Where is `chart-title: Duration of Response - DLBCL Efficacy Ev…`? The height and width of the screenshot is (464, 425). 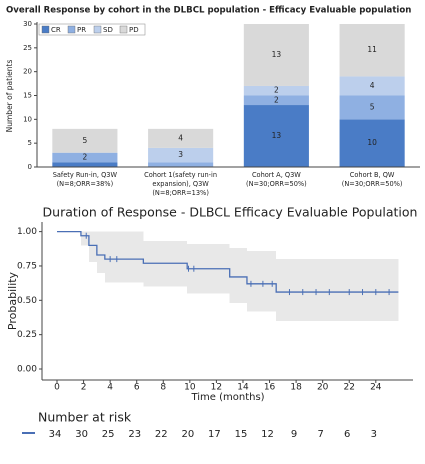
chart-title: Duration of Response - DLBCL Efficacy Ev… is located at coordinates (230, 212).